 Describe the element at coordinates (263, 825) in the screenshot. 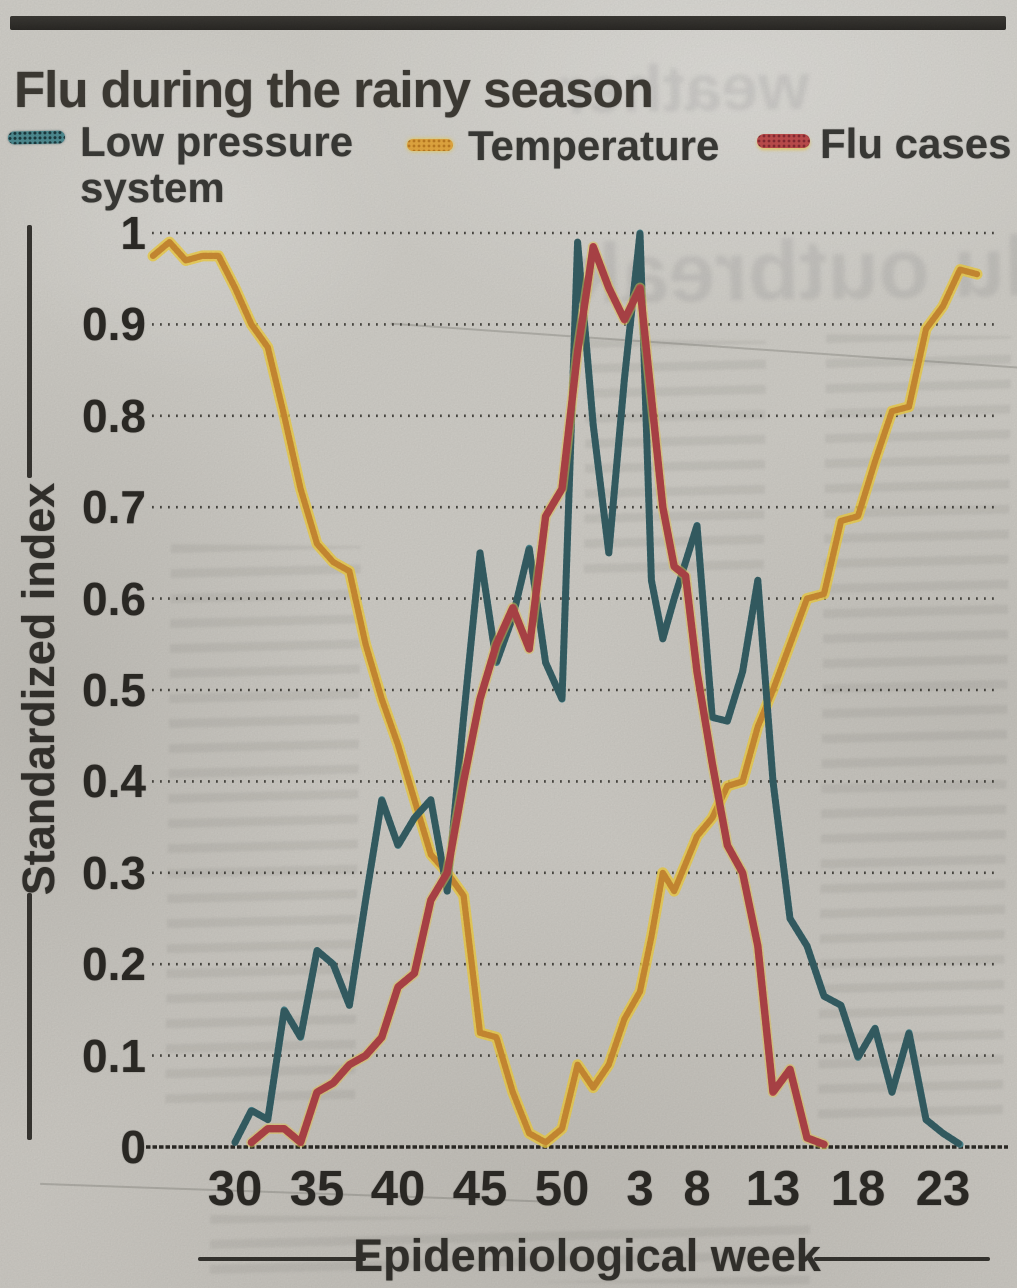

I see `bleedthrough-column-left` at that location.